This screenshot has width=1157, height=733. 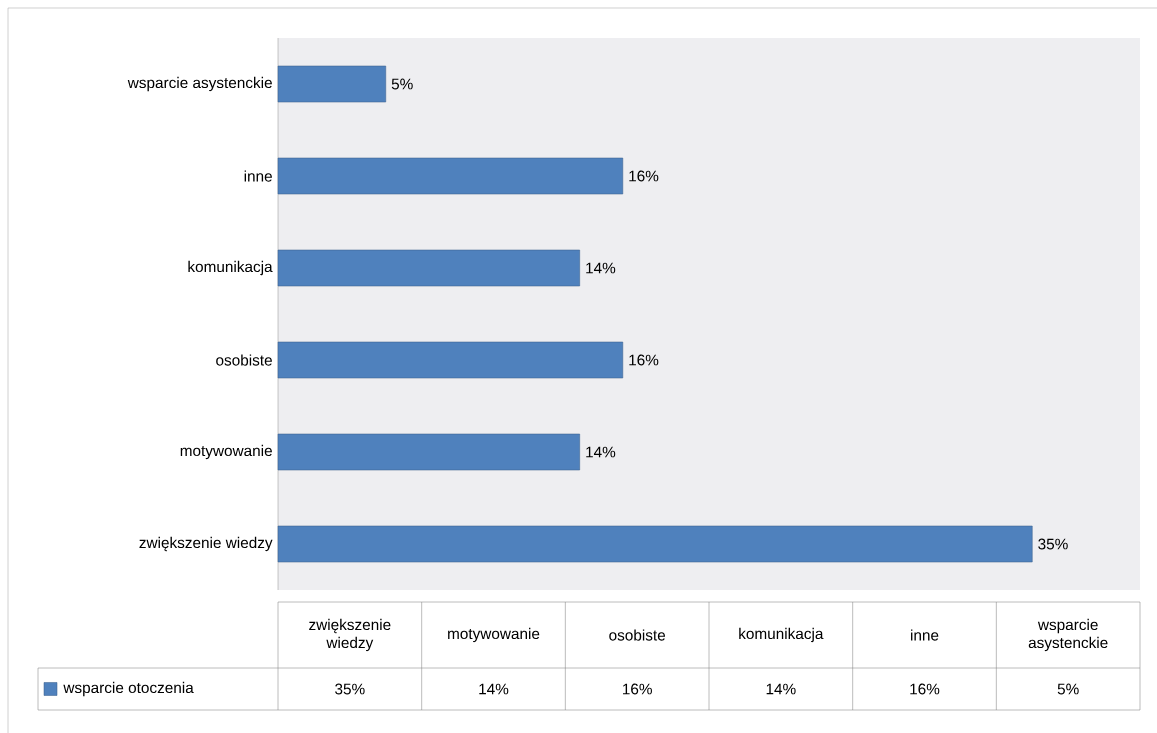 What do you see at coordinates (128, 689) in the screenshot?
I see `legend-label: wsparcie otoczenia` at bounding box center [128, 689].